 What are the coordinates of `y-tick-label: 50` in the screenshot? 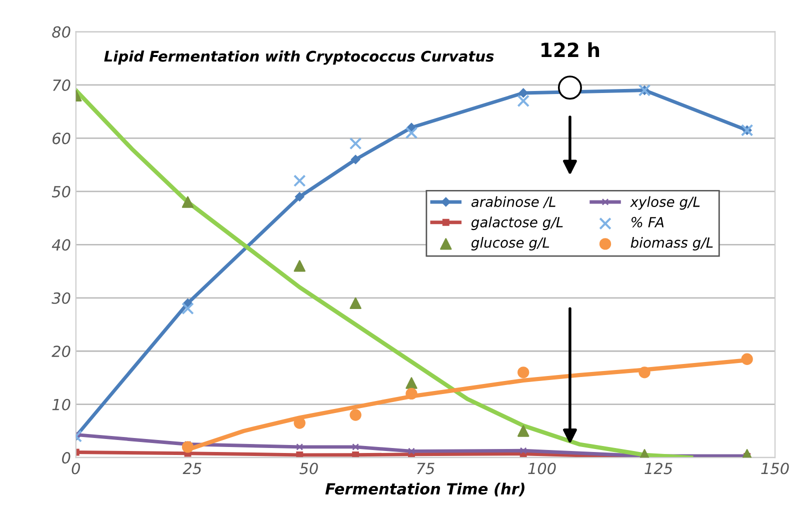 It's located at (61, 192).